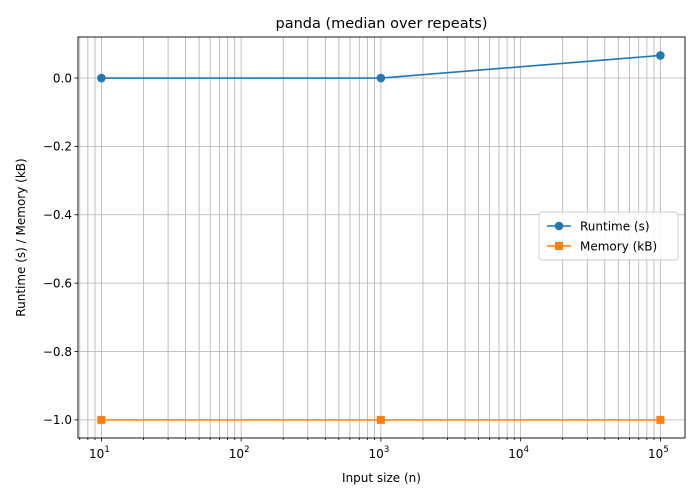 The image size is (700, 500). Describe the element at coordinates (615, 226) in the screenshot. I see `legend-runtime-s-label: Runtime (s)` at that location.